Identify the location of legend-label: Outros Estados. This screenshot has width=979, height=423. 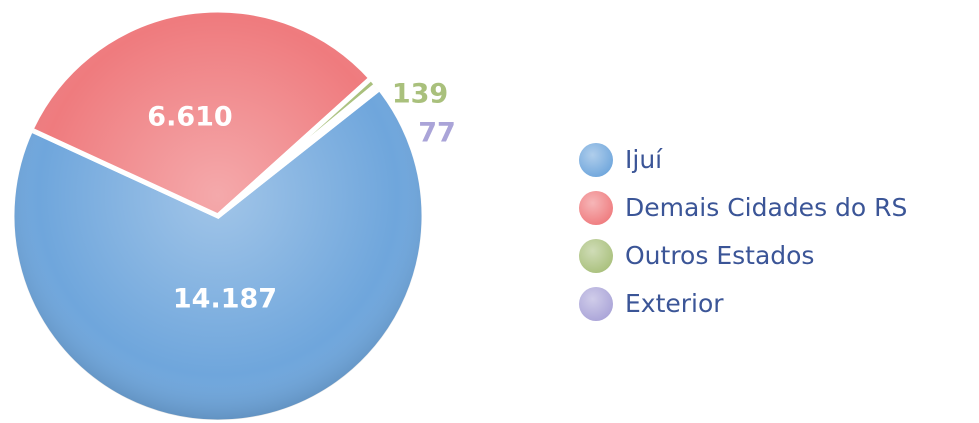
(719, 255).